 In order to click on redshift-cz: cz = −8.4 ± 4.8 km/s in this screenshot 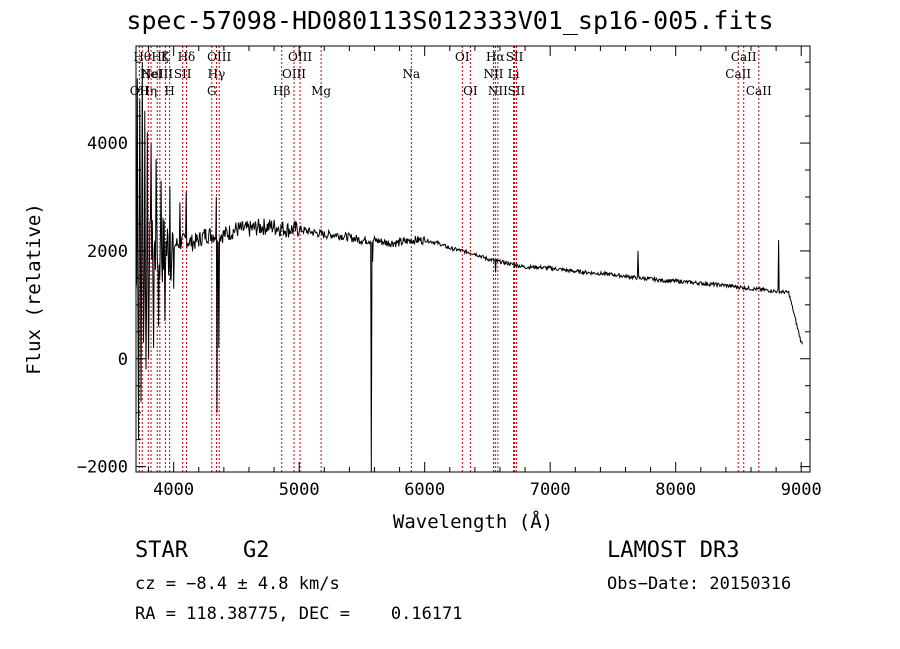, I will do `click(237, 584)`.